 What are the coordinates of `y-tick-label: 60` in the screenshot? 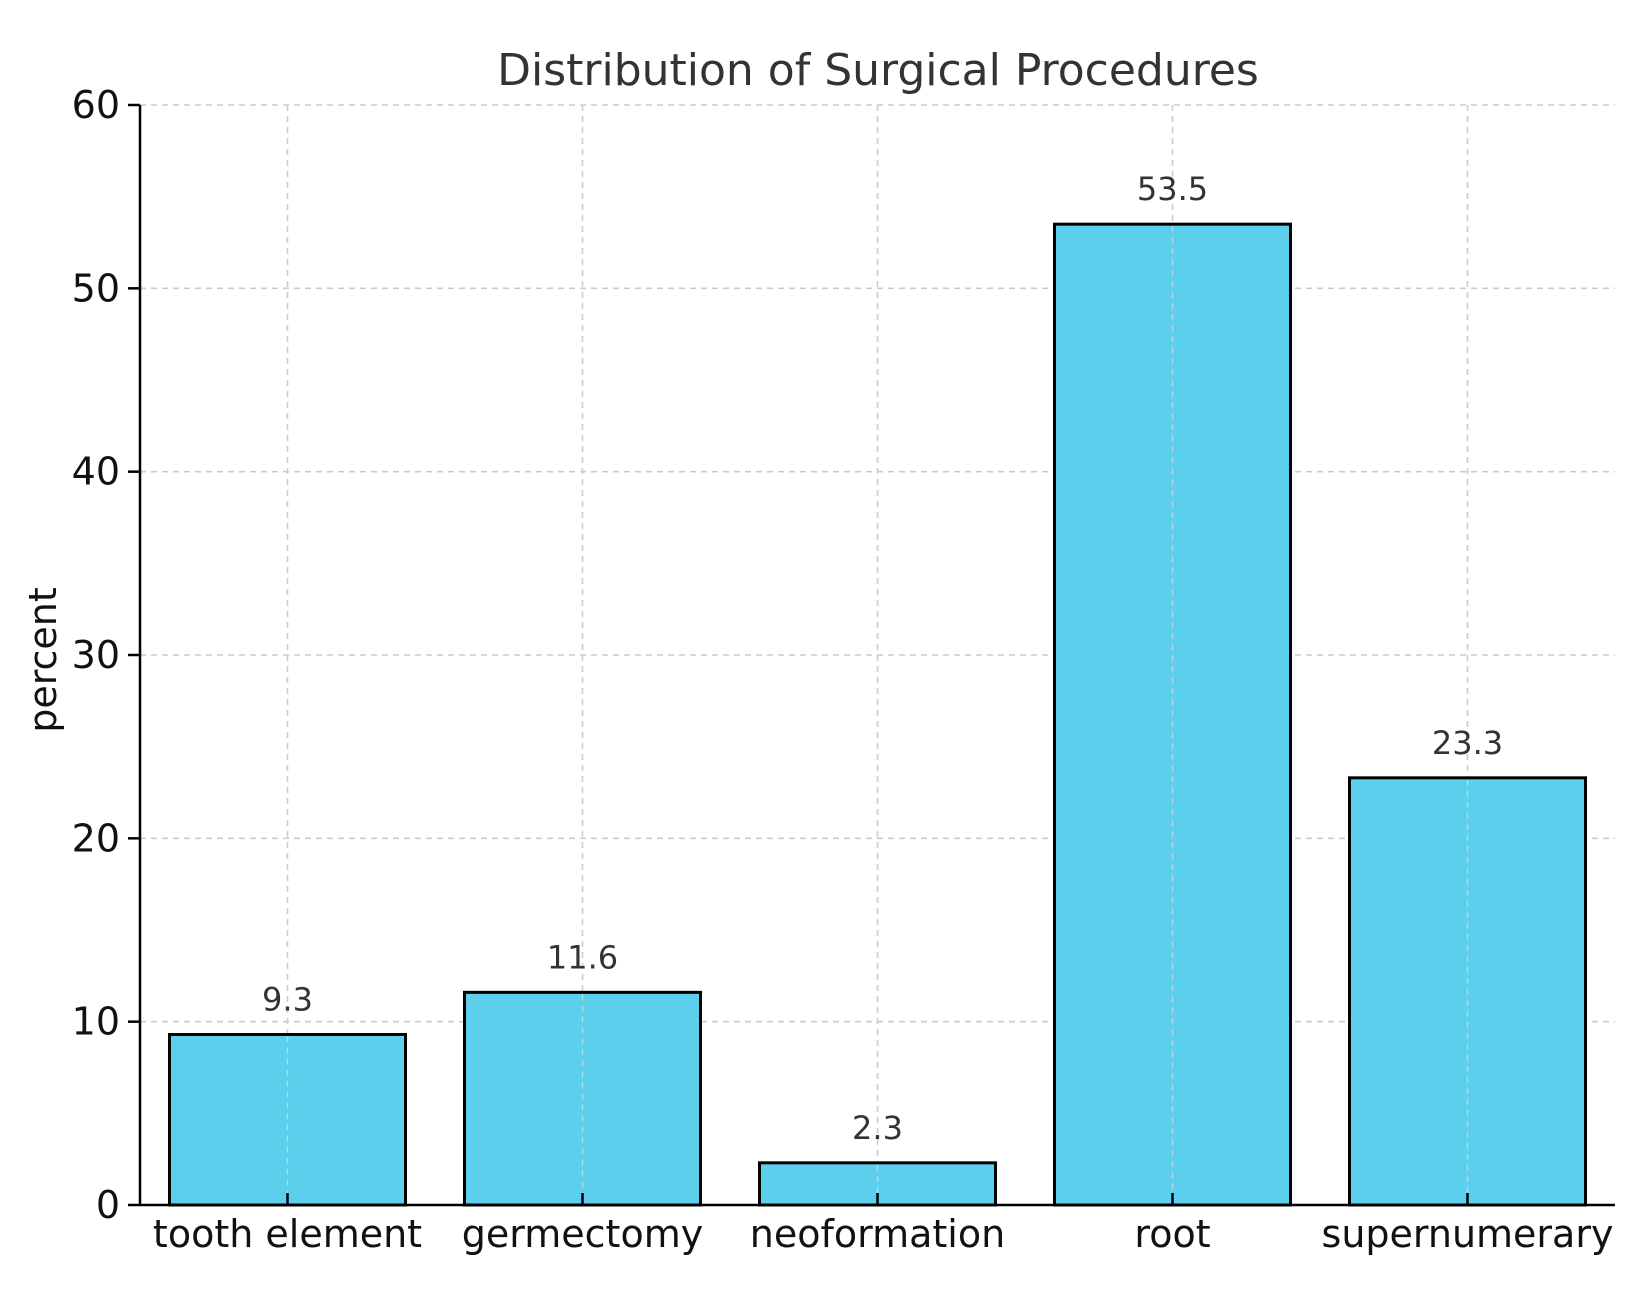 It's located at (96, 105).